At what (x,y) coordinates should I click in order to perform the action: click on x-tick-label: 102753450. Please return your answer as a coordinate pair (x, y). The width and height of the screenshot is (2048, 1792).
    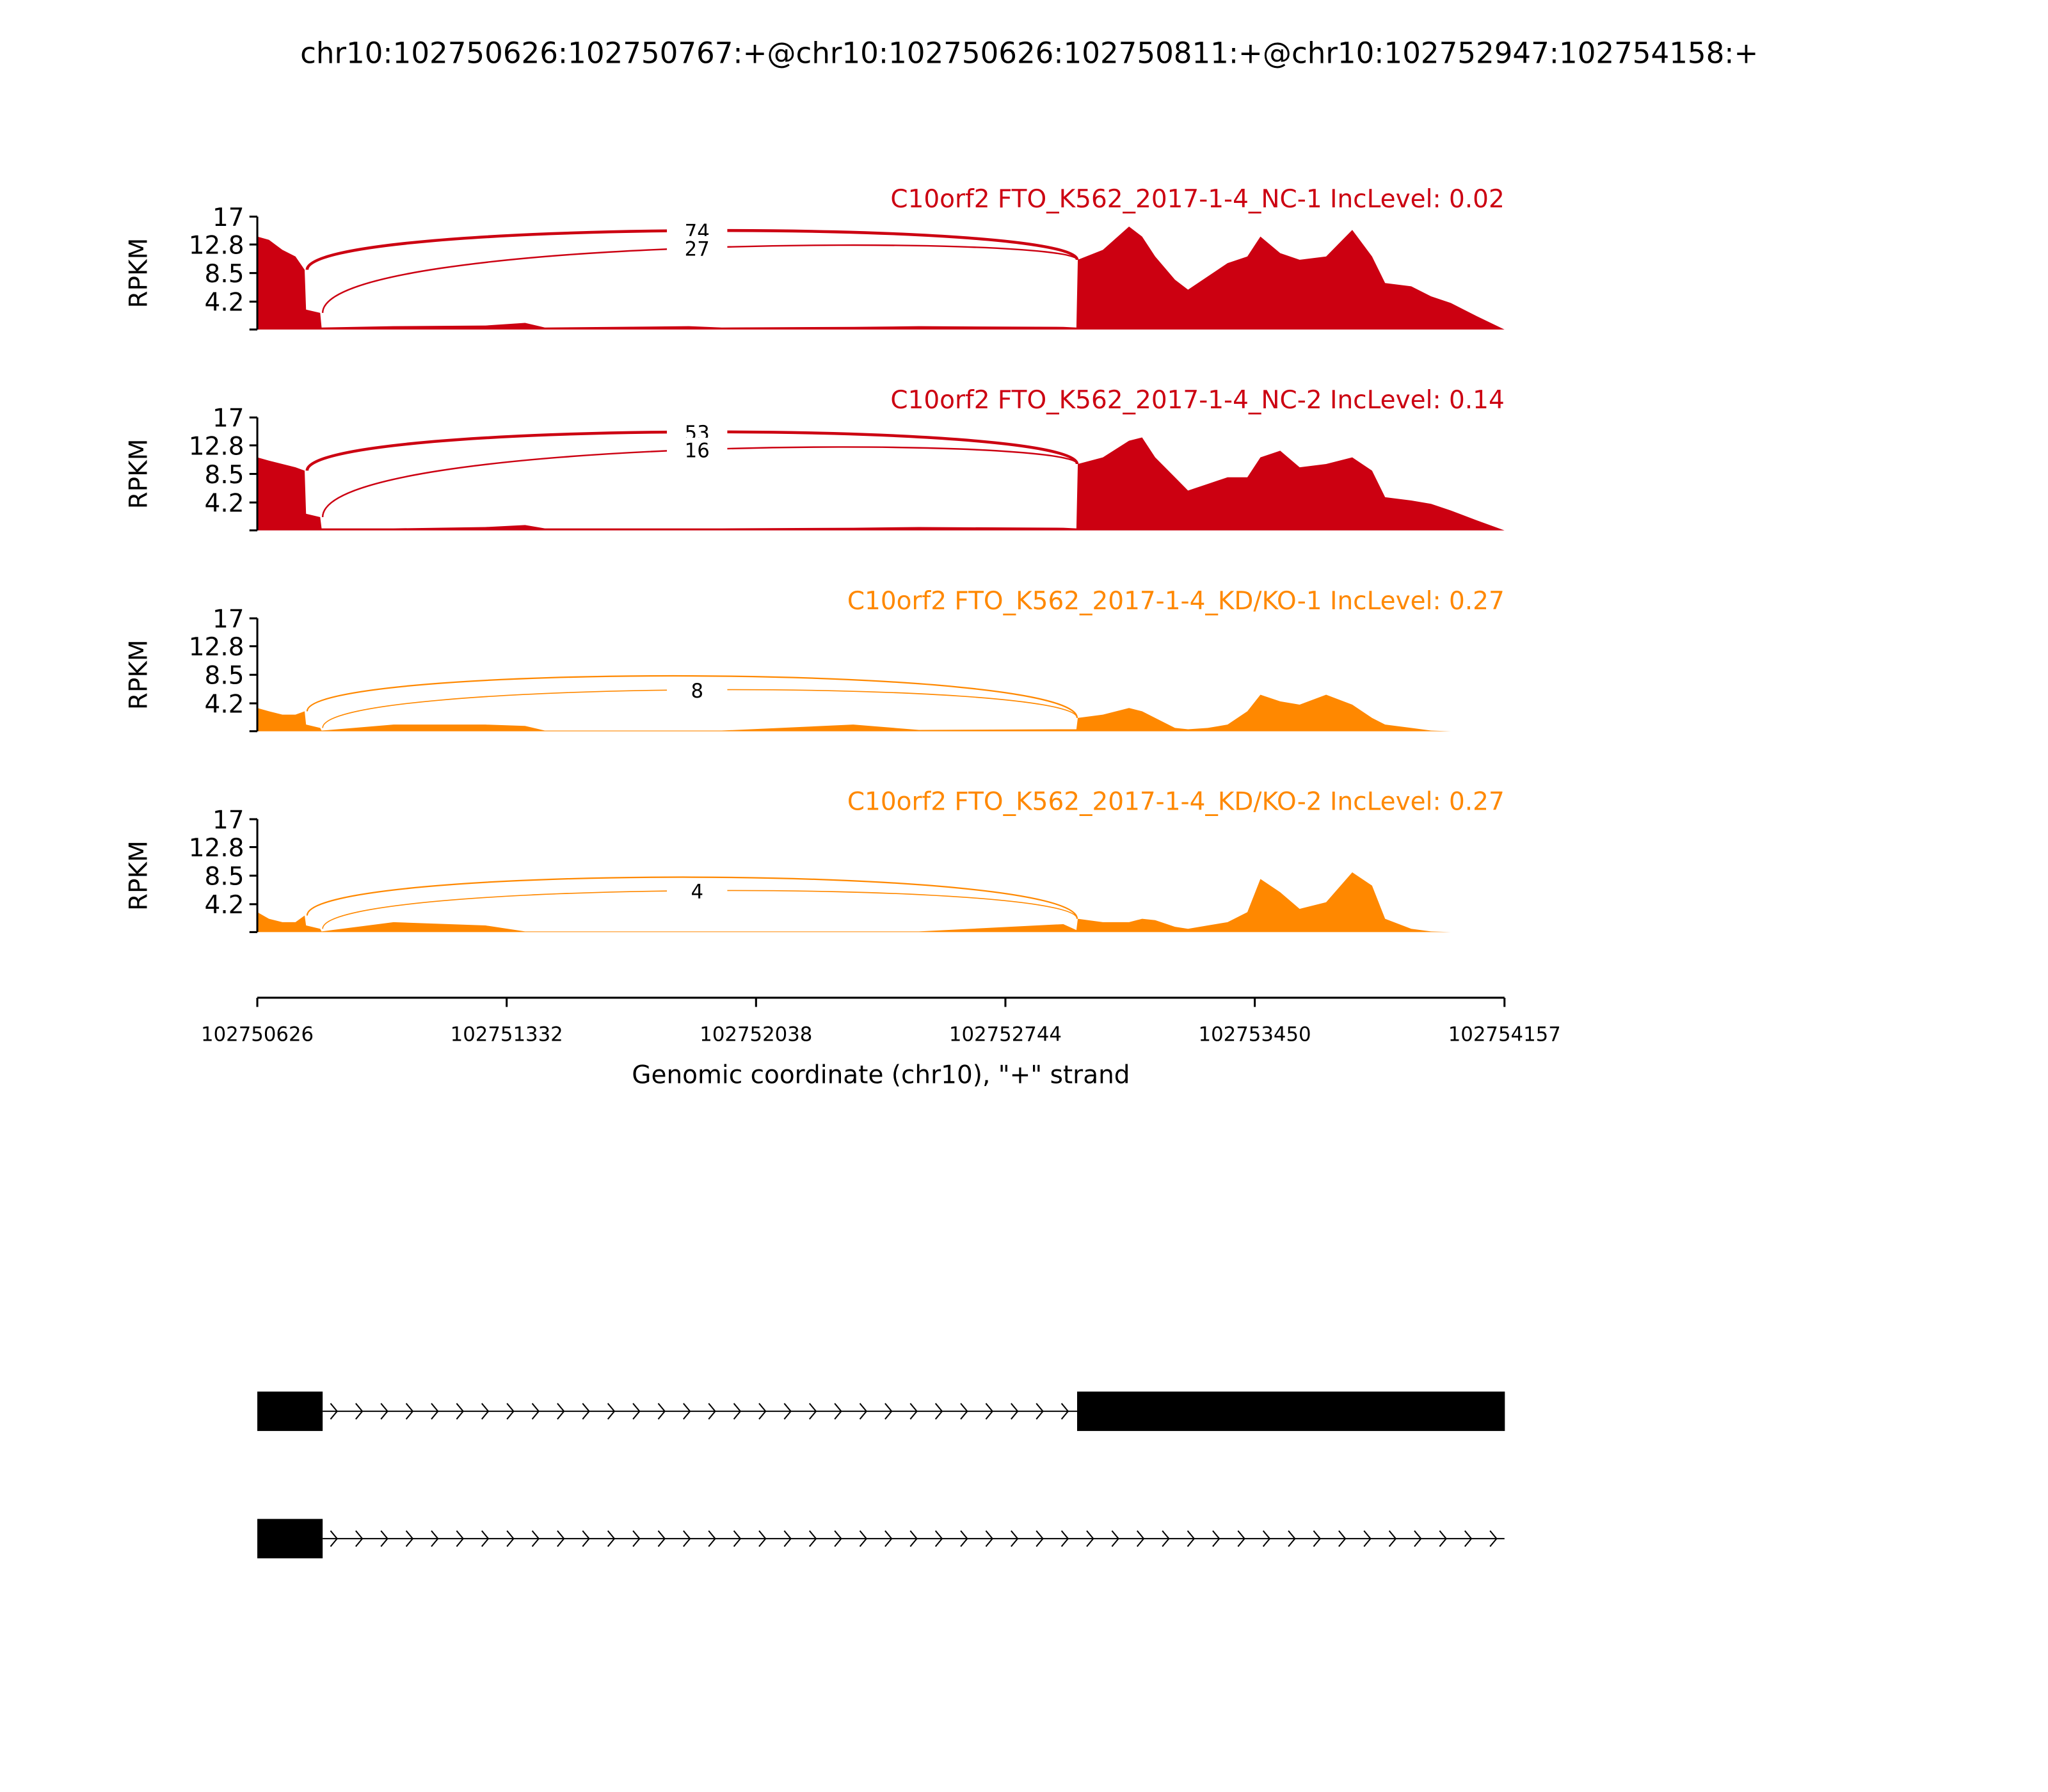
    Looking at the image, I should click on (1255, 1034).